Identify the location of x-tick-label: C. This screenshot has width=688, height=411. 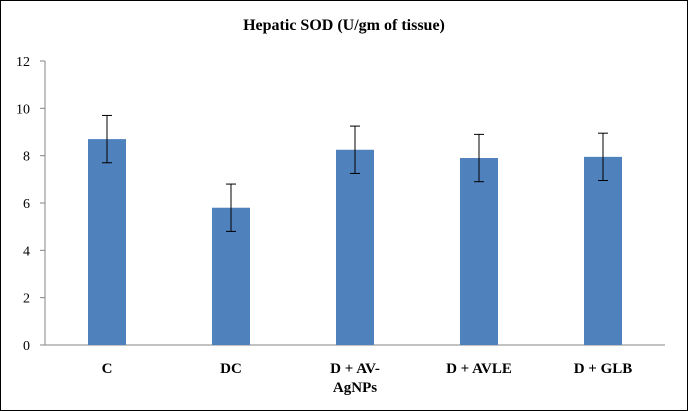
(107, 369).